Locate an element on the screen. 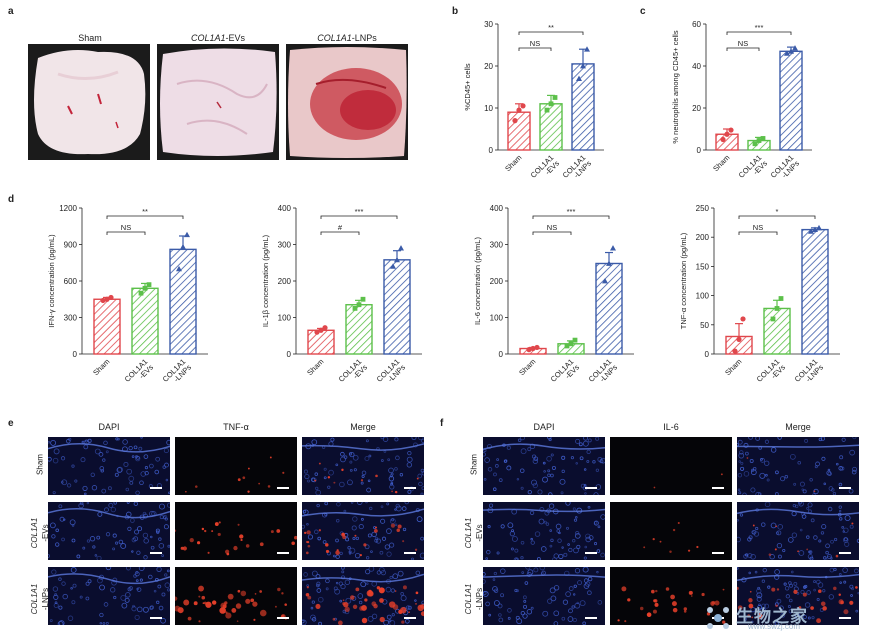 The image size is (870, 636). y-tick-label: 900 is located at coordinates (71, 245).